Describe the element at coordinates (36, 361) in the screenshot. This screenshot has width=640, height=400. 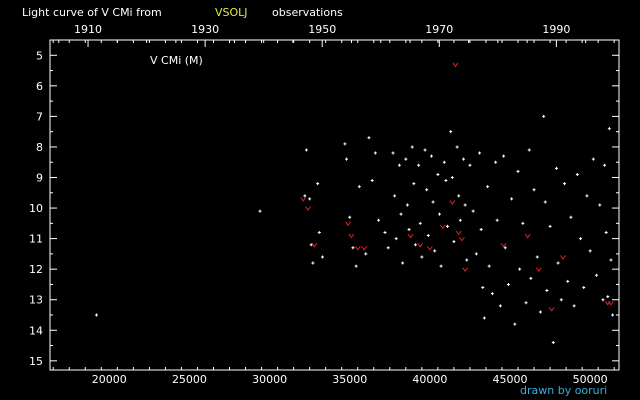
I see `y-tick-label: 15` at that location.